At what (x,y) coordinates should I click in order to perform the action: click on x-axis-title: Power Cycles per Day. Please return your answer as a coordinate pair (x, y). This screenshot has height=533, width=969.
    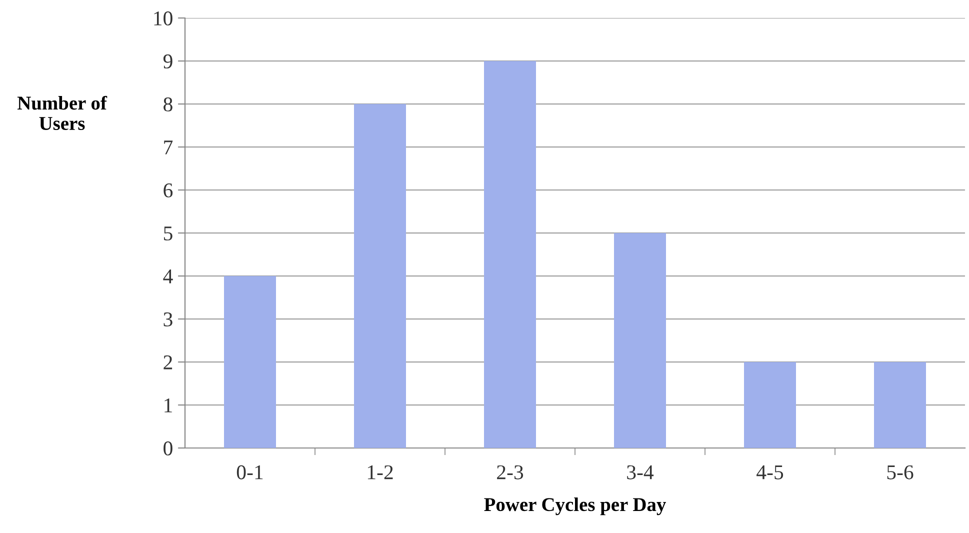
    Looking at the image, I should click on (575, 506).